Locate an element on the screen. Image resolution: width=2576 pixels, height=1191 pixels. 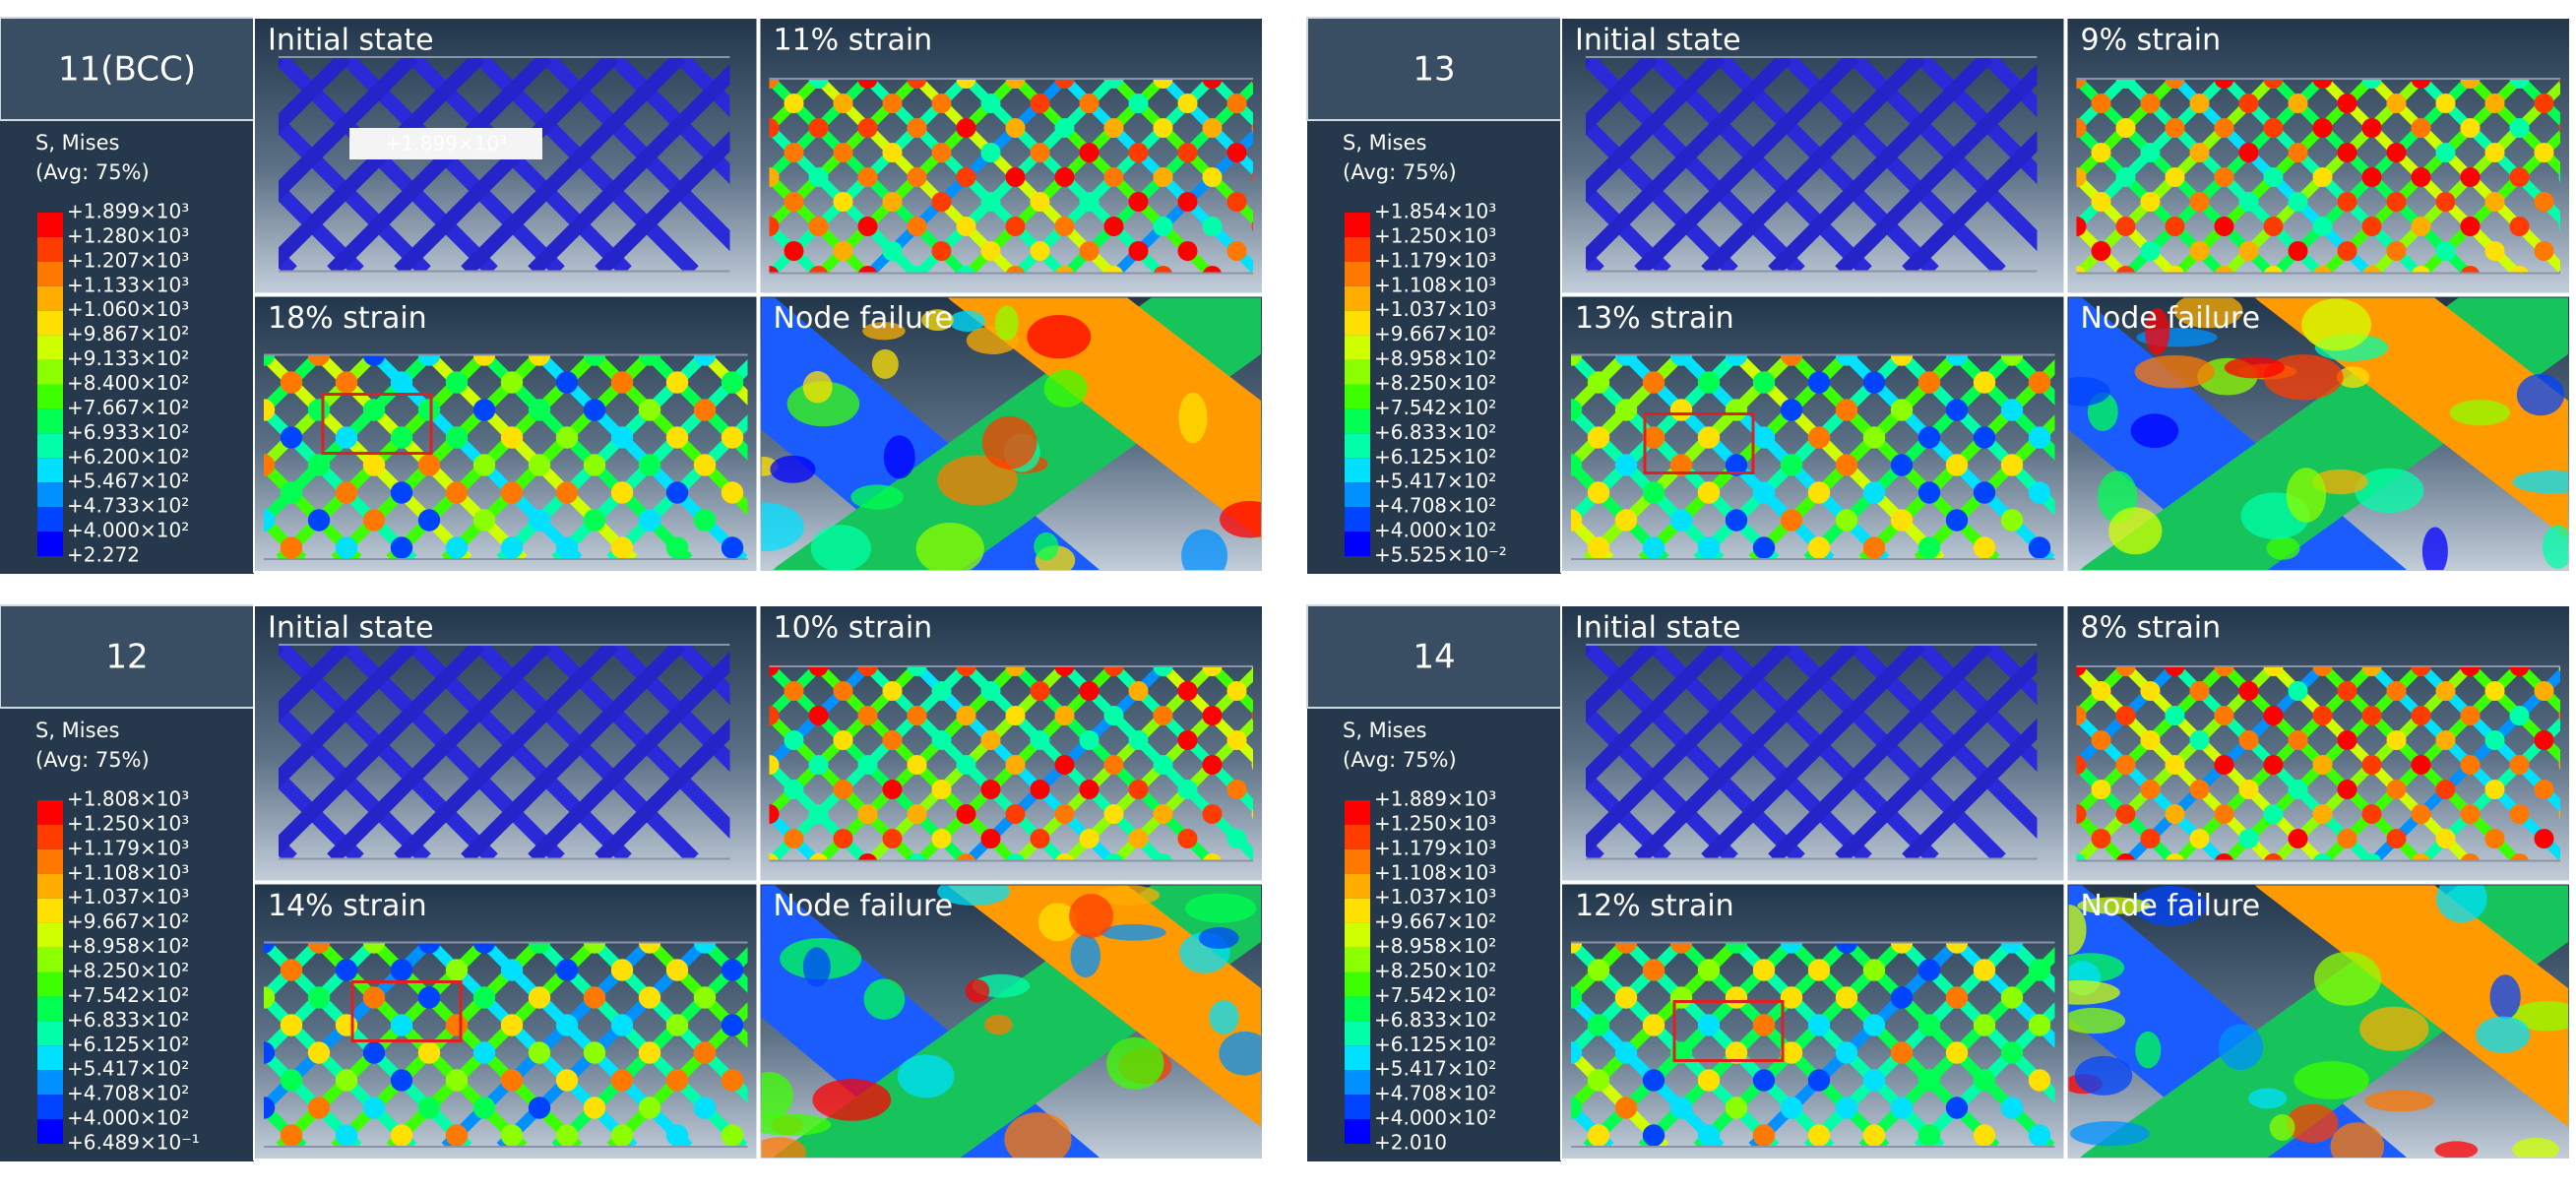
legend-label: +1.133×10³ is located at coordinates (128, 284).